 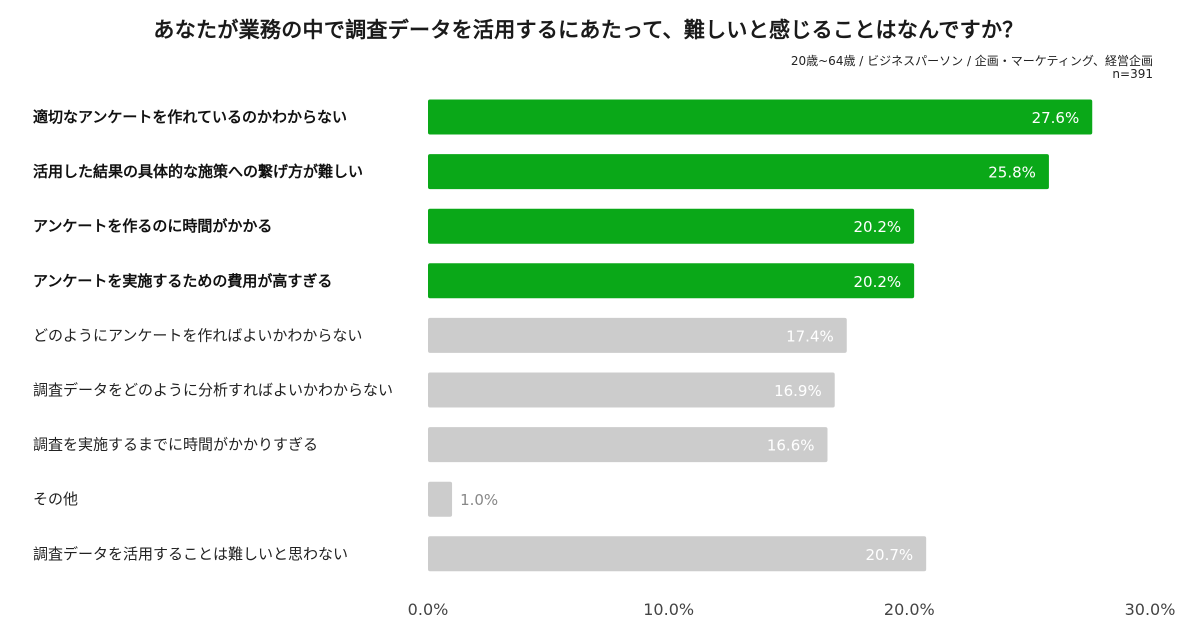 What do you see at coordinates (1056, 118) in the screenshot?
I see `value-label: 27.6%` at bounding box center [1056, 118].